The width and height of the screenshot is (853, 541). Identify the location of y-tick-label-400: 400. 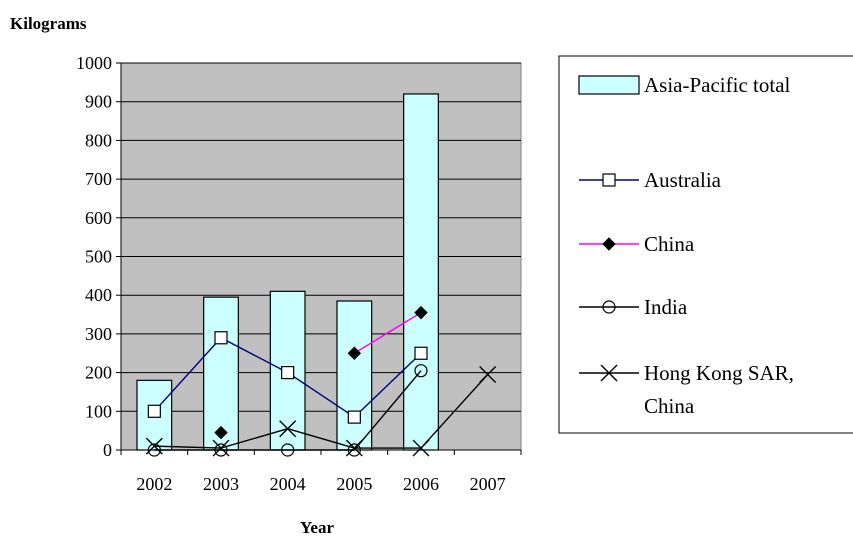
(98, 295).